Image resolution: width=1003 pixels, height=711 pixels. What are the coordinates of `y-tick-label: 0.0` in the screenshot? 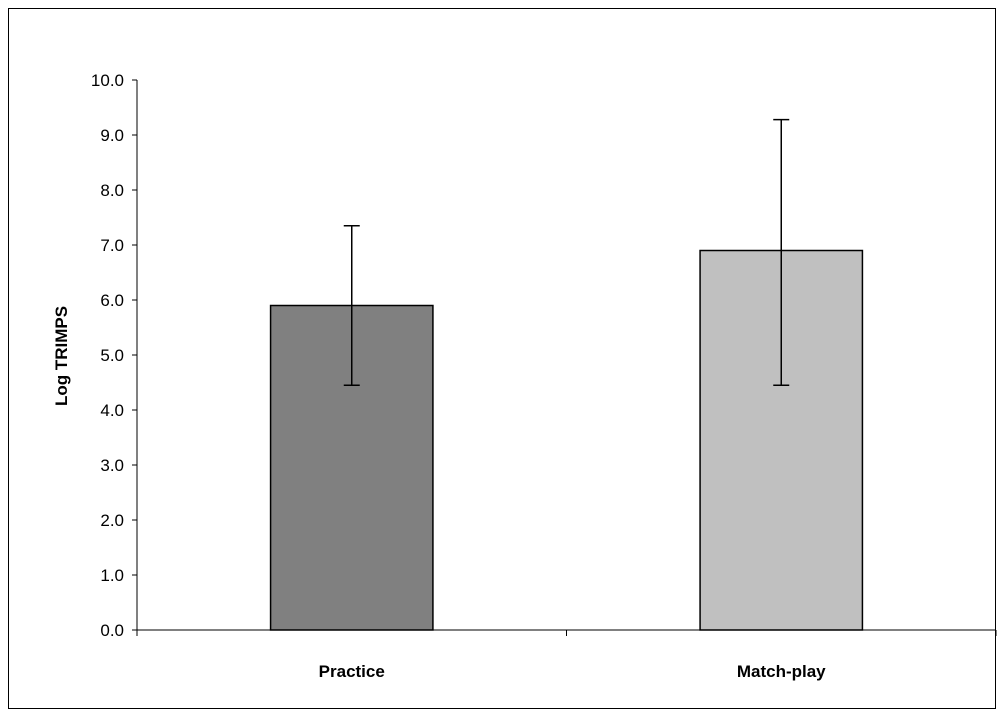 It's located at (112, 630).